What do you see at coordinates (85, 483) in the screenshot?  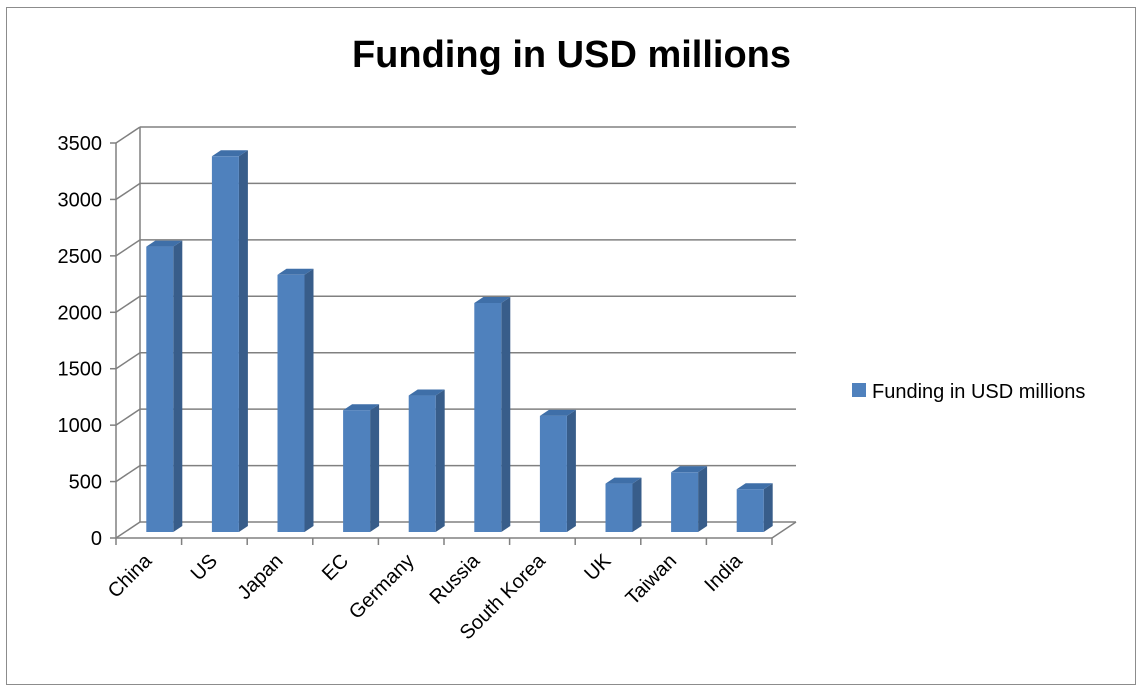 I see `y-tick-label: 500` at bounding box center [85, 483].